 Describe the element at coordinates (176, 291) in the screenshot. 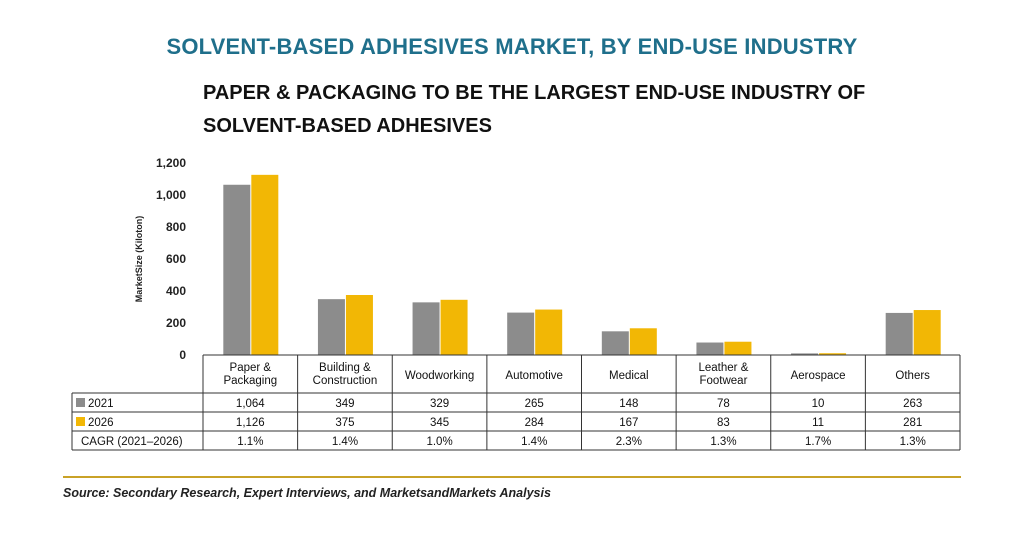

I see `y-tick-label: 400` at that location.